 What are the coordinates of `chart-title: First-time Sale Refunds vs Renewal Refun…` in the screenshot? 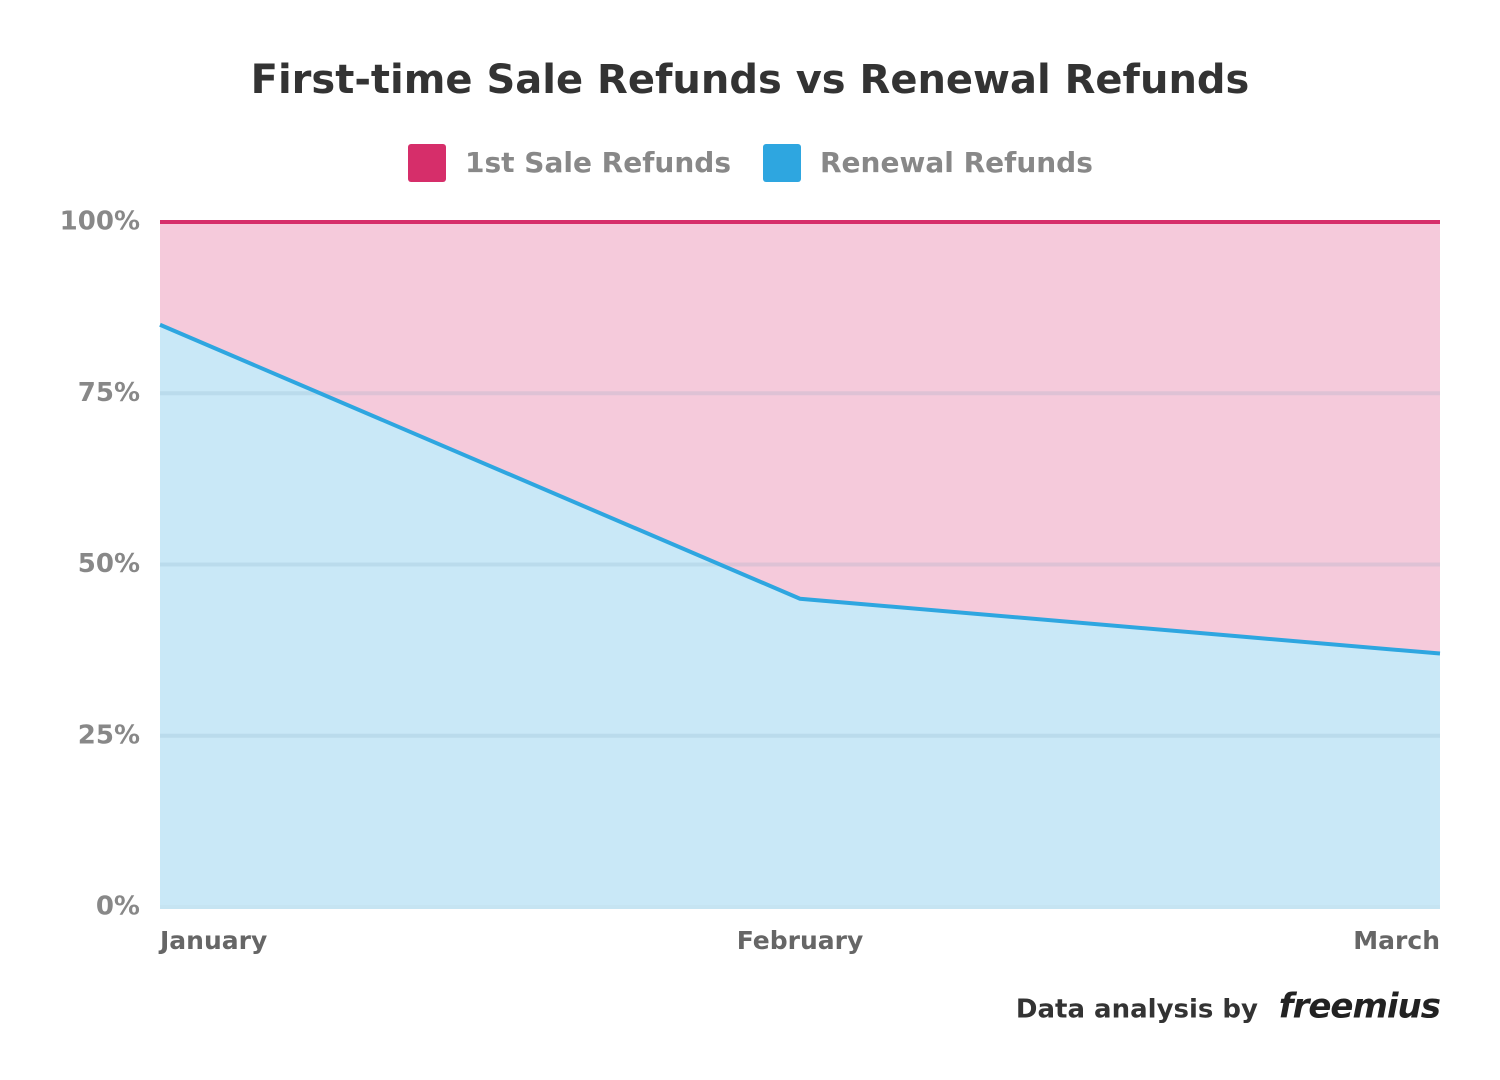 It's located at (750, 80).